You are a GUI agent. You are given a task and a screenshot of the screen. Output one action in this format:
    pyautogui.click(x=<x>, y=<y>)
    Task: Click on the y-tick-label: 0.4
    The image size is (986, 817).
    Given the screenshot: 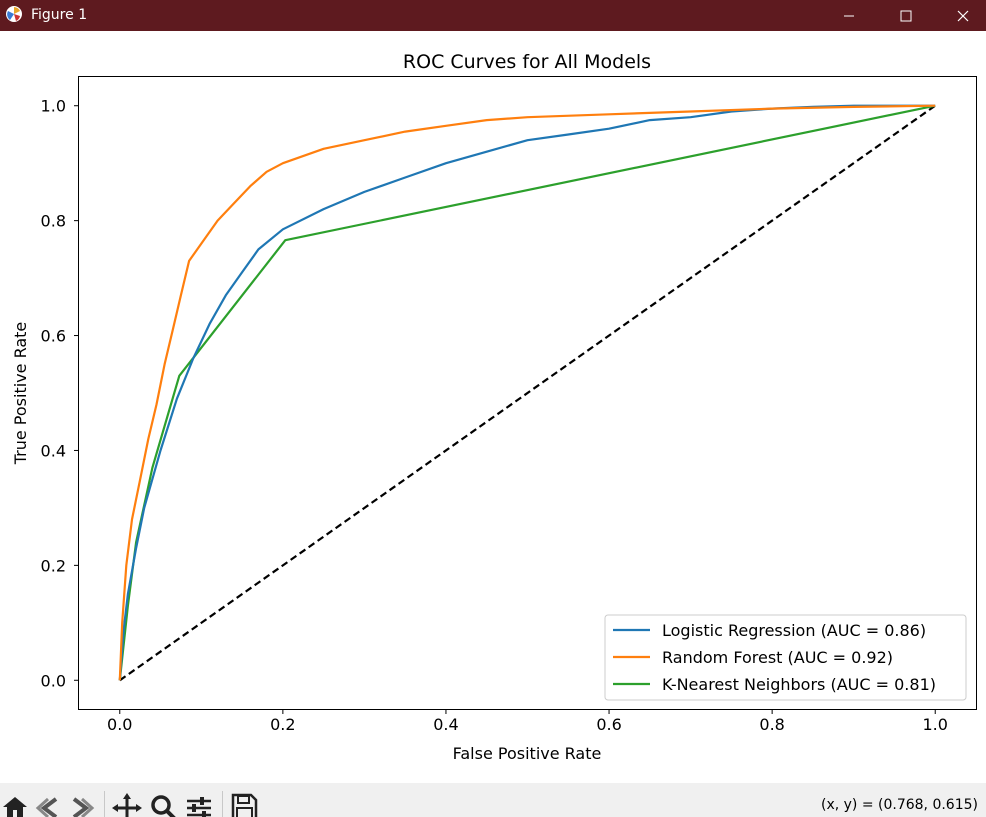 What is the action you would take?
    pyautogui.click(x=53, y=450)
    